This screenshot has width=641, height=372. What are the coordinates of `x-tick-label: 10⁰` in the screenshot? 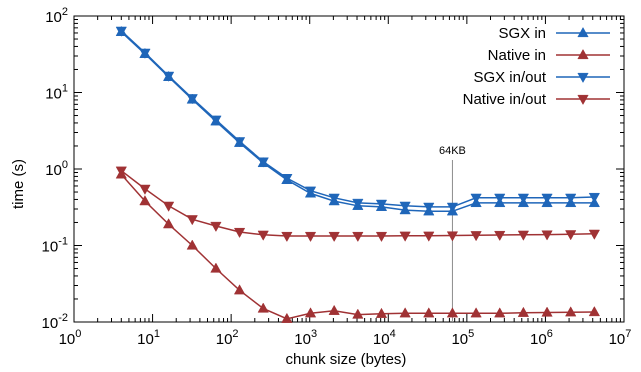 It's located at (70, 338).